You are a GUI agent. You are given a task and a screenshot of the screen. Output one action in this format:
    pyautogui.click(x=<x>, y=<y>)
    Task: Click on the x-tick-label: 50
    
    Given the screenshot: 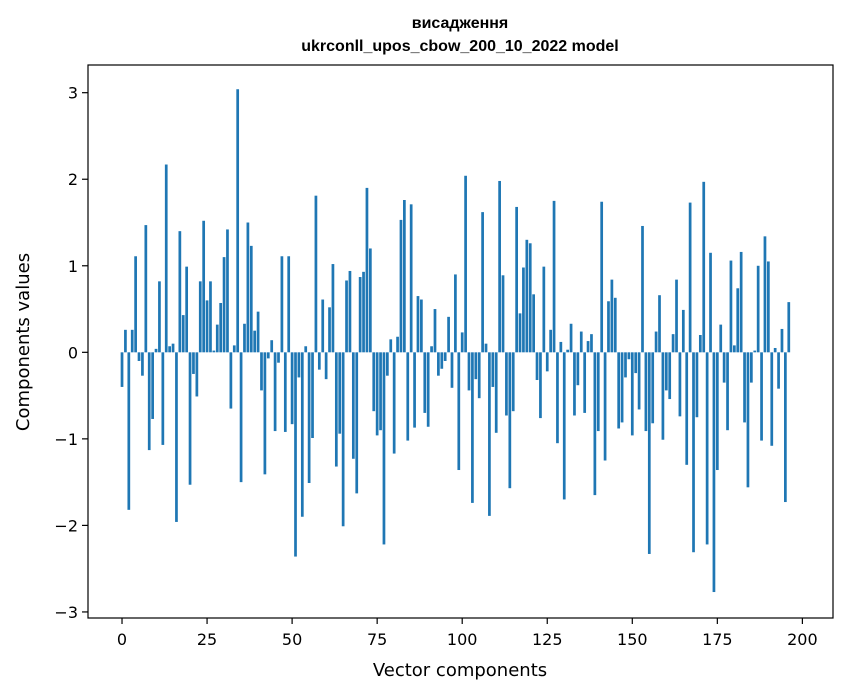 What is the action you would take?
    pyautogui.click(x=292, y=639)
    